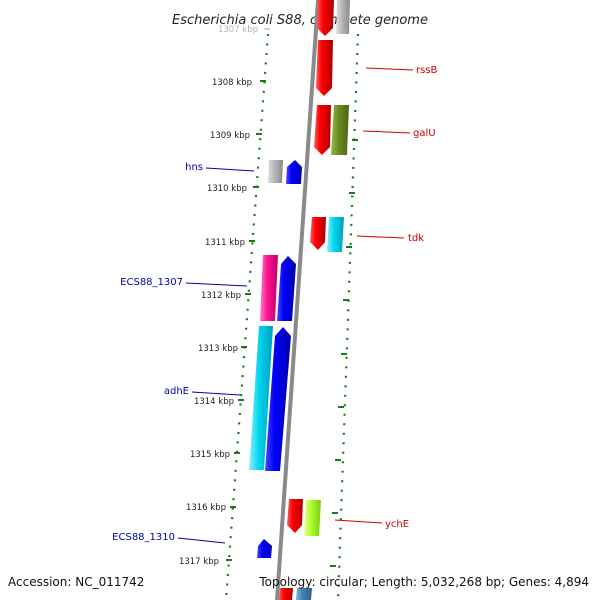 The height and width of the screenshot is (600, 600). I want to click on gene-label-adhe: adhE, so click(176, 391).